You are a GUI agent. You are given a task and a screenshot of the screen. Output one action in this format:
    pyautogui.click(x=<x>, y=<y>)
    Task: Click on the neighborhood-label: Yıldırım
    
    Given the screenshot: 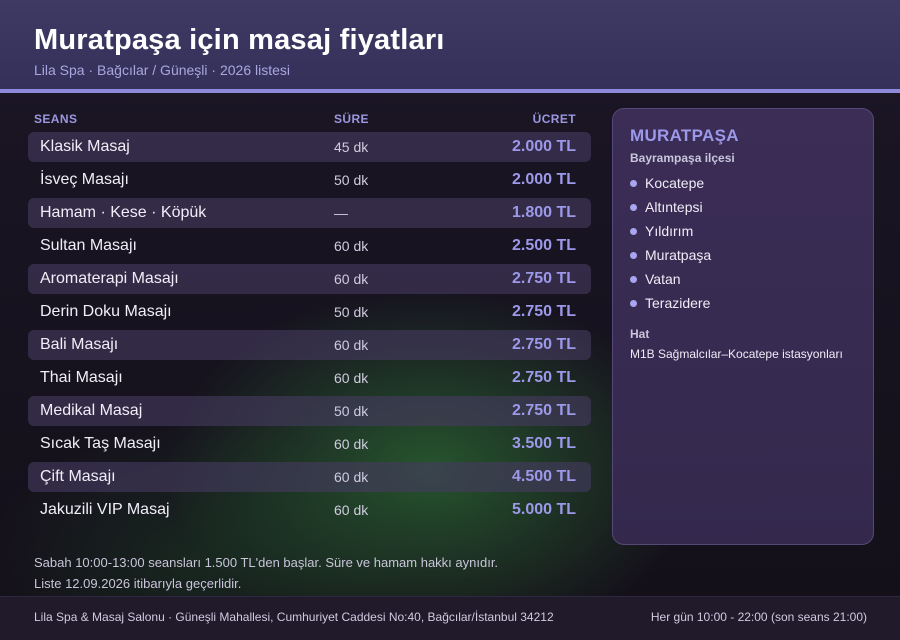 What is the action you would take?
    pyautogui.click(x=669, y=231)
    